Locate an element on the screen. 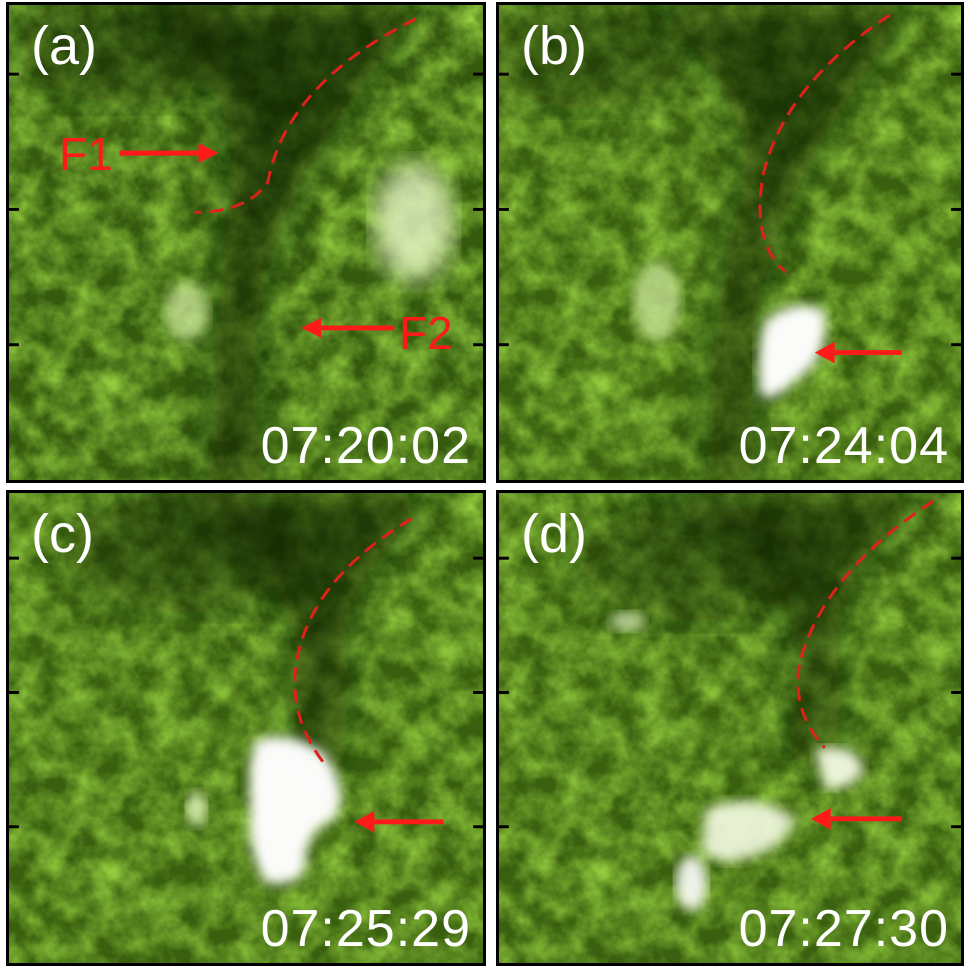 The width and height of the screenshot is (967, 968). arrow-head-c is located at coordinates (364, 821).